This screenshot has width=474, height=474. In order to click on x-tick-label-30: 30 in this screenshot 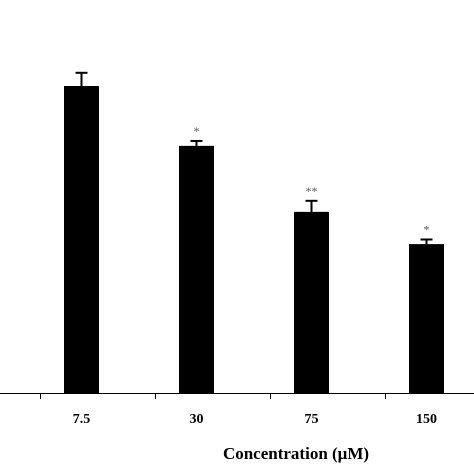, I will do `click(197, 419)`.